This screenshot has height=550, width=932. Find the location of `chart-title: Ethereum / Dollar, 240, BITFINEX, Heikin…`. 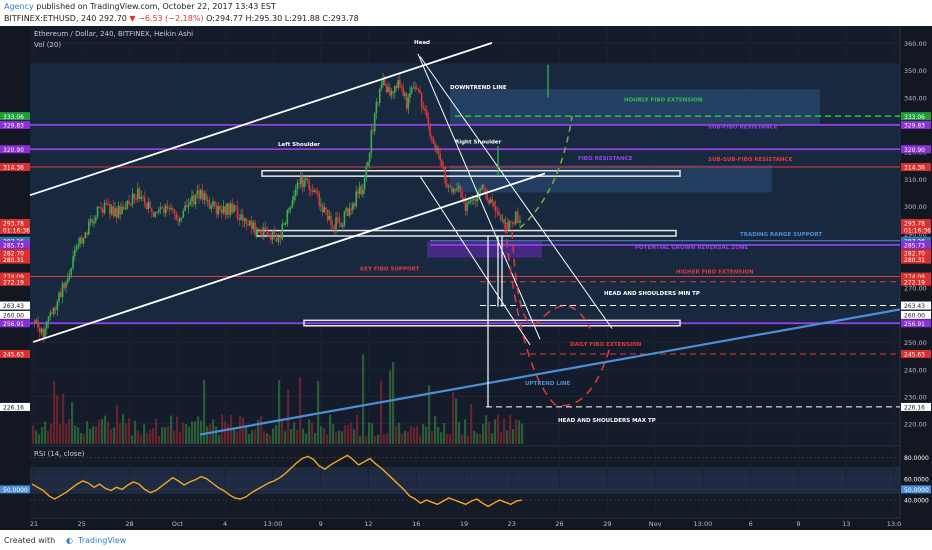

chart-title: Ethereum / Dollar, 240, BITFINEX, Heikin… is located at coordinates (113, 34).